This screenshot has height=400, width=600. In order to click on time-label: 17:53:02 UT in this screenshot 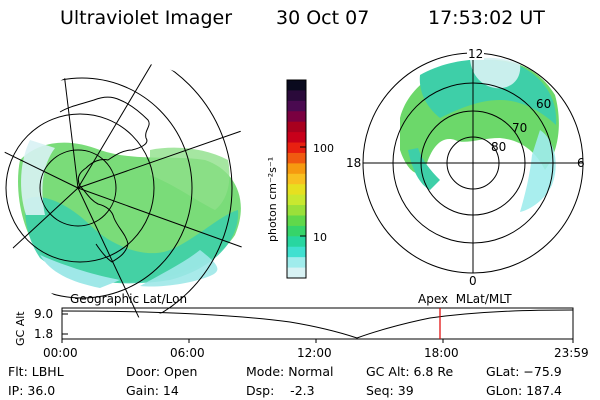, I will do `click(486, 18)`.